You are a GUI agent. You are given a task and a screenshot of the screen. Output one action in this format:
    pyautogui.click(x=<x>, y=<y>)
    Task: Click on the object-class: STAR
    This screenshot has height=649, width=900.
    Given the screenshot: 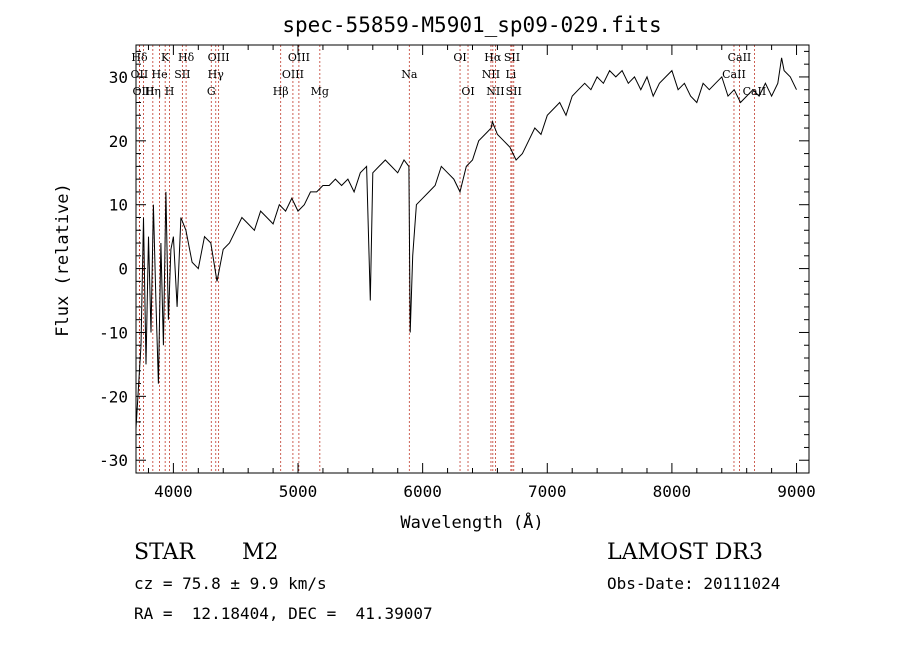 What is the action you would take?
    pyautogui.click(x=164, y=552)
    